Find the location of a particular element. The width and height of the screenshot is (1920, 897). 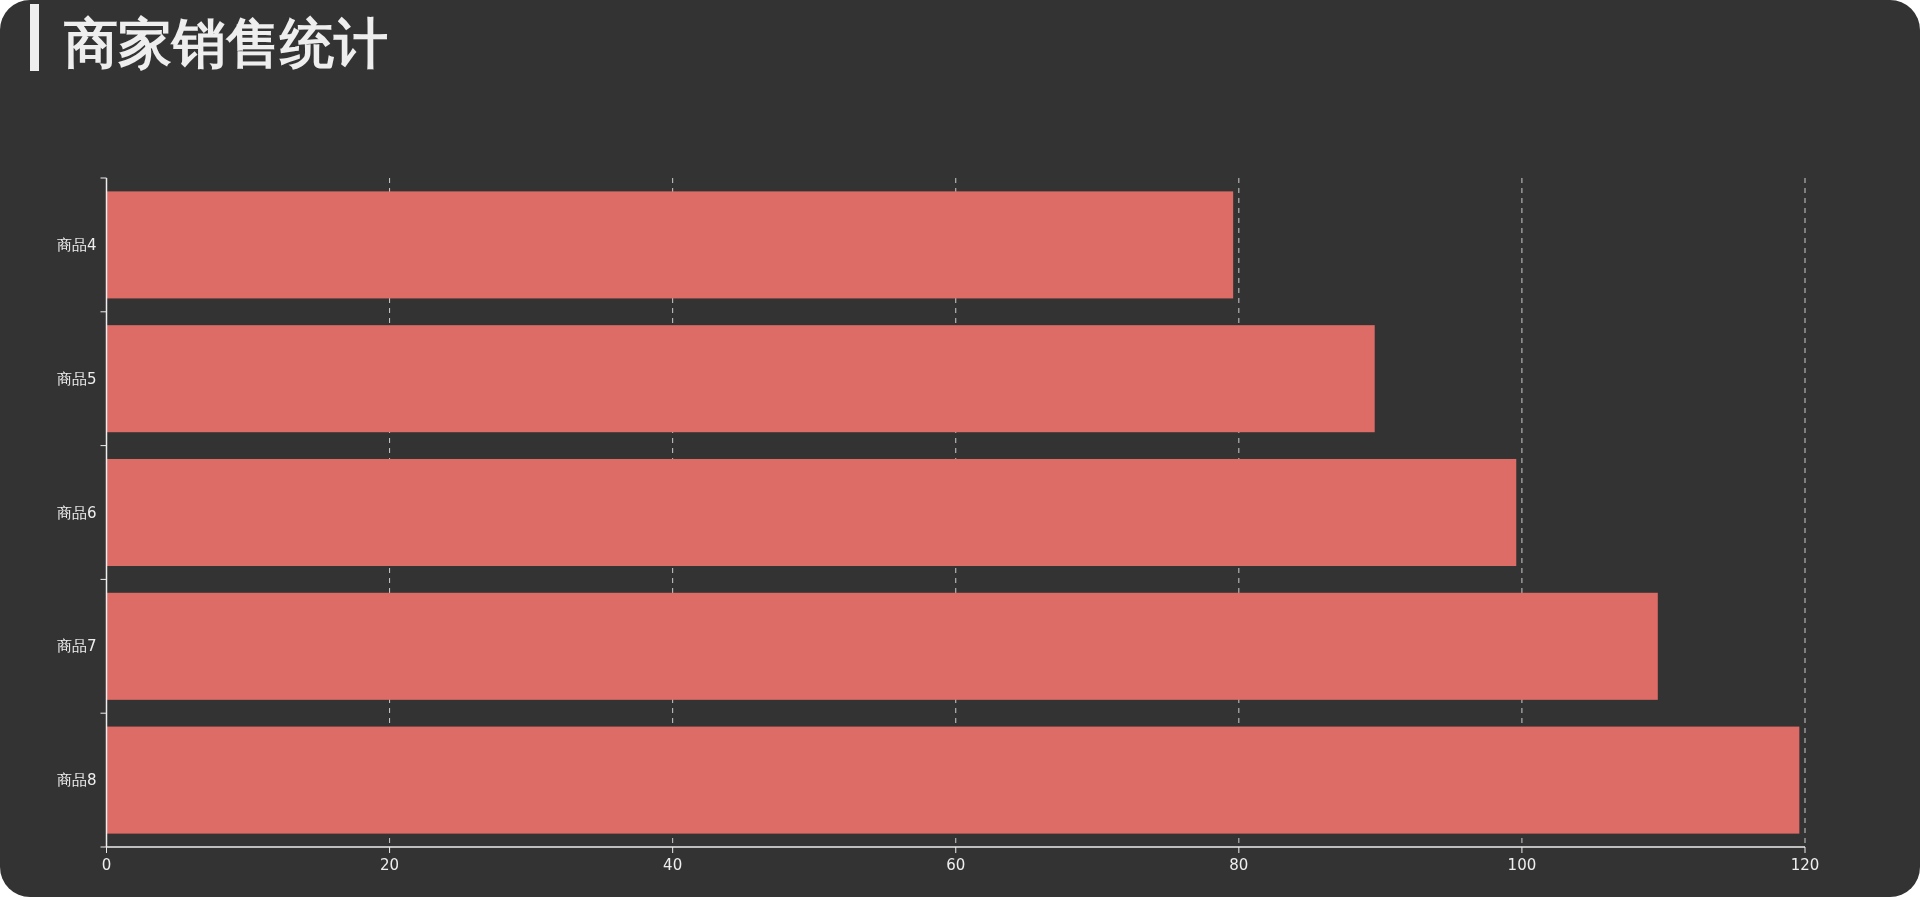

x-tick-label: 80 is located at coordinates (1239, 865).